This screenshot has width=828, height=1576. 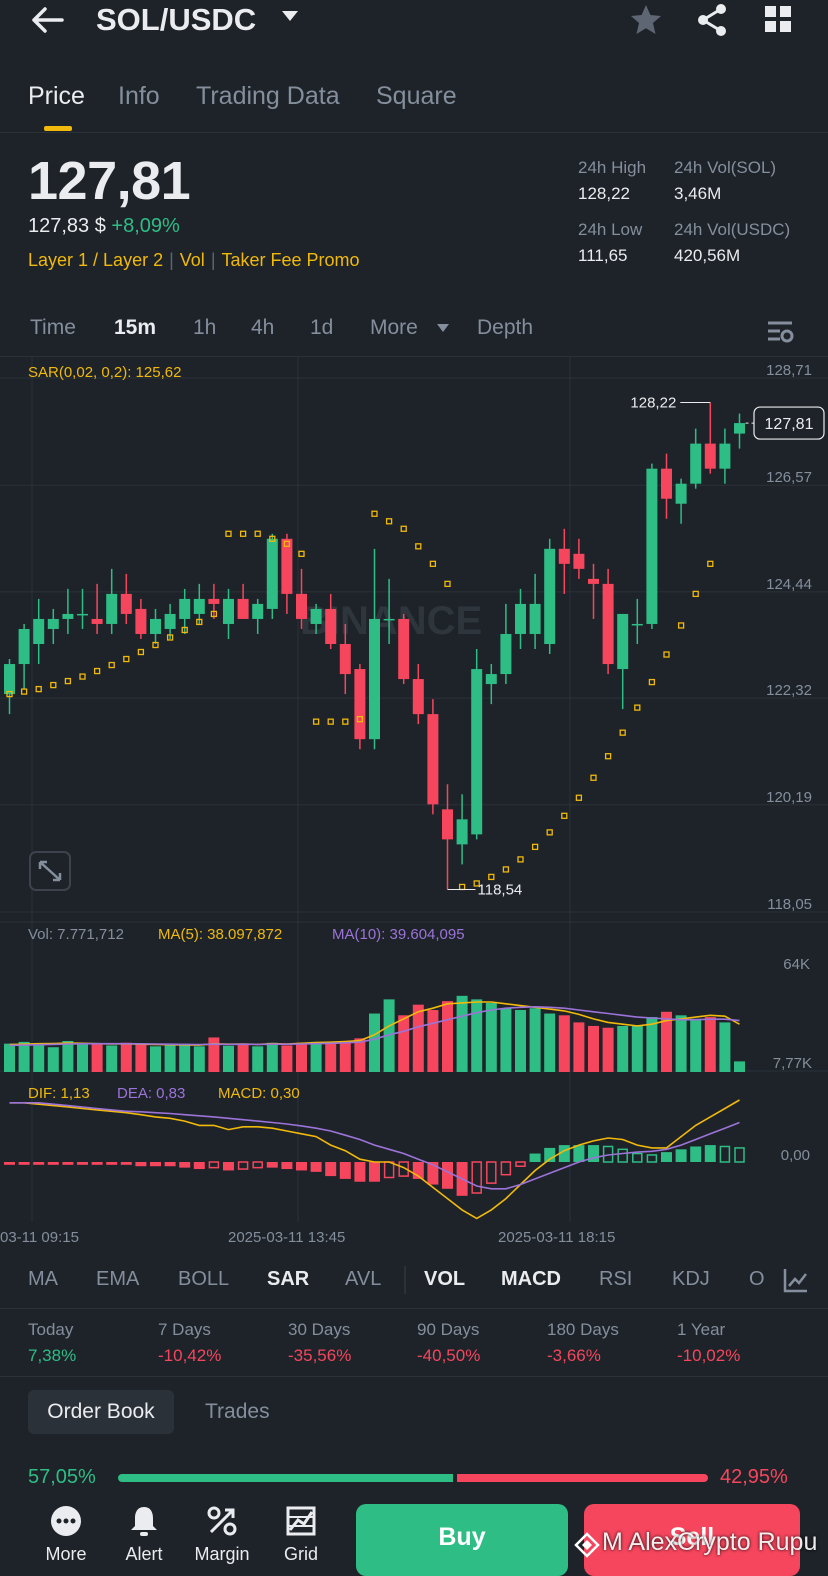 What do you see at coordinates (604, 193) in the screenshot?
I see `stat-high: 128,22` at bounding box center [604, 193].